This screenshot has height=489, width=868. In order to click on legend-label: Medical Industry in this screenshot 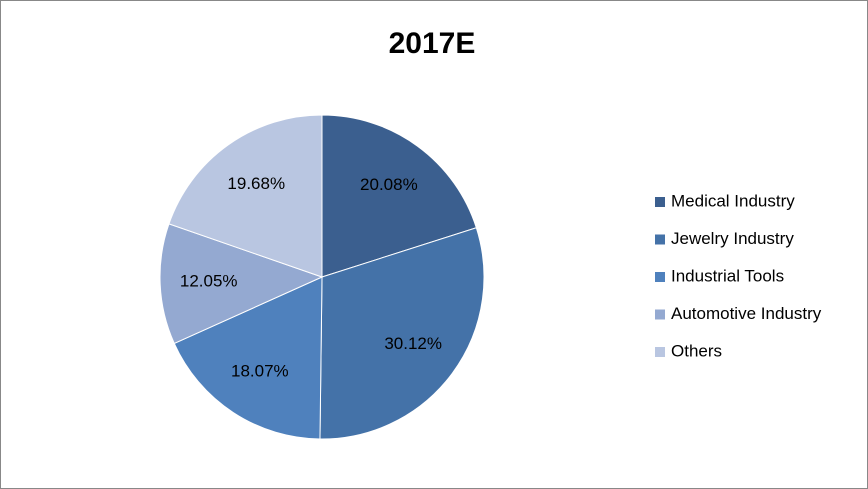, I will do `click(733, 200)`.